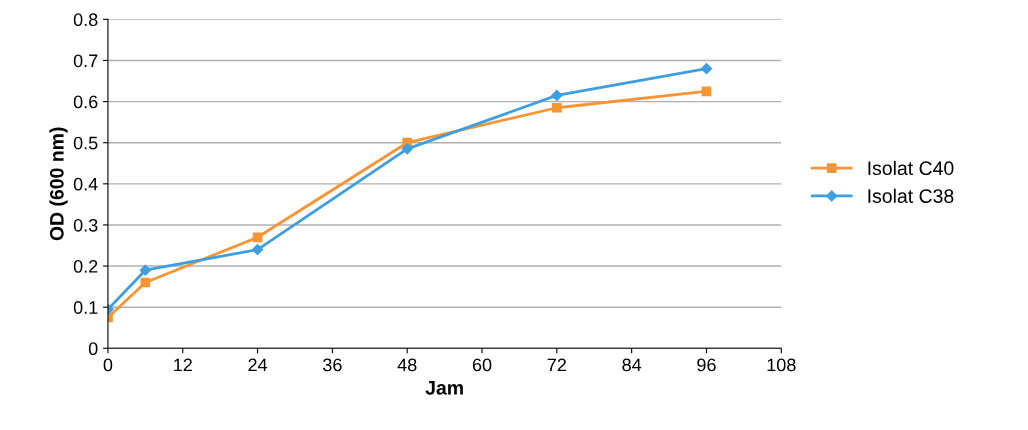  Describe the element at coordinates (85, 266) in the screenshot. I see `y-tick-label: 0.2` at that location.